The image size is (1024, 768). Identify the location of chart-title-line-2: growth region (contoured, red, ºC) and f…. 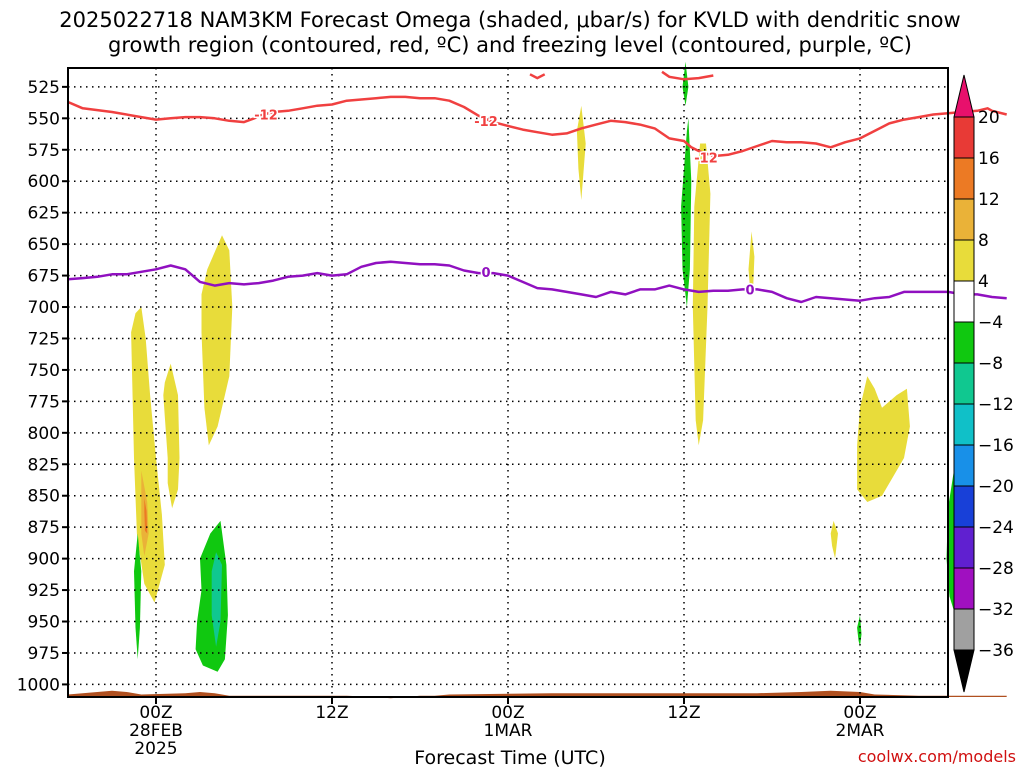
(510, 45).